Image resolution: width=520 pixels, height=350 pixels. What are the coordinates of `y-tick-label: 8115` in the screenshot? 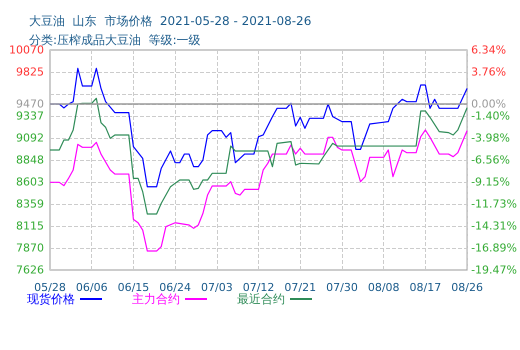 It's located at (30, 225).